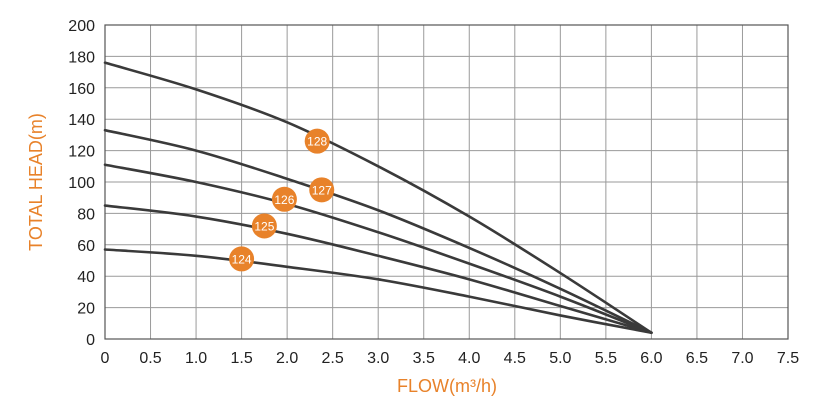 This screenshot has width=833, height=413. What do you see at coordinates (86, 246) in the screenshot?
I see `y-tick-label: 60` at bounding box center [86, 246].